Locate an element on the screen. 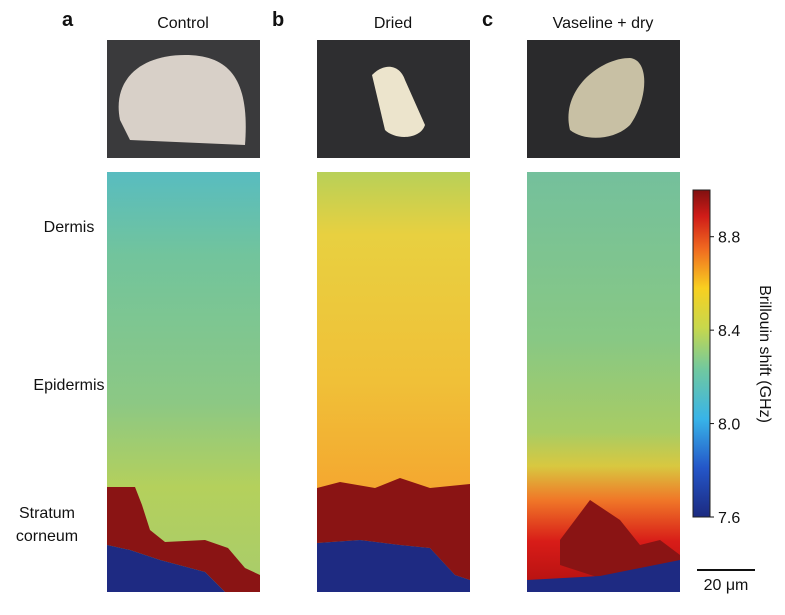 Image resolution: width=785 pixels, height=615 pixels. colorbar is located at coordinates (701, 353).